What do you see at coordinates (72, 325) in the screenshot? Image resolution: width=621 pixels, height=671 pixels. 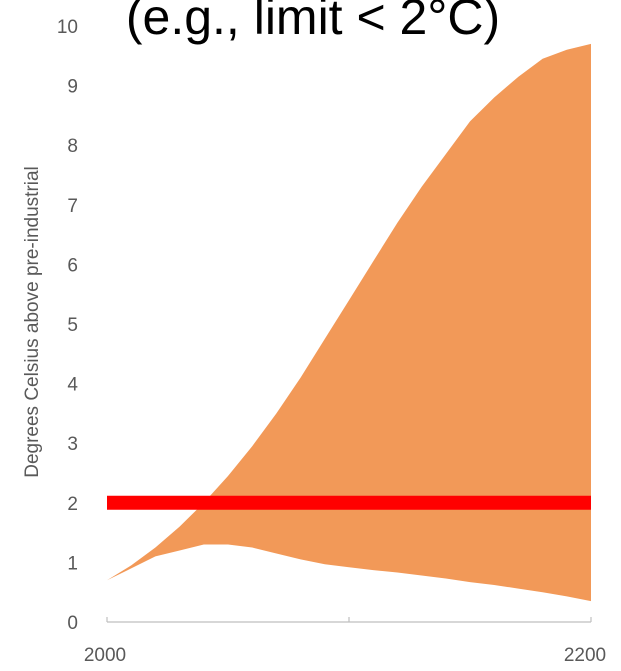 I see `y-tick-label: 5` at bounding box center [72, 325].